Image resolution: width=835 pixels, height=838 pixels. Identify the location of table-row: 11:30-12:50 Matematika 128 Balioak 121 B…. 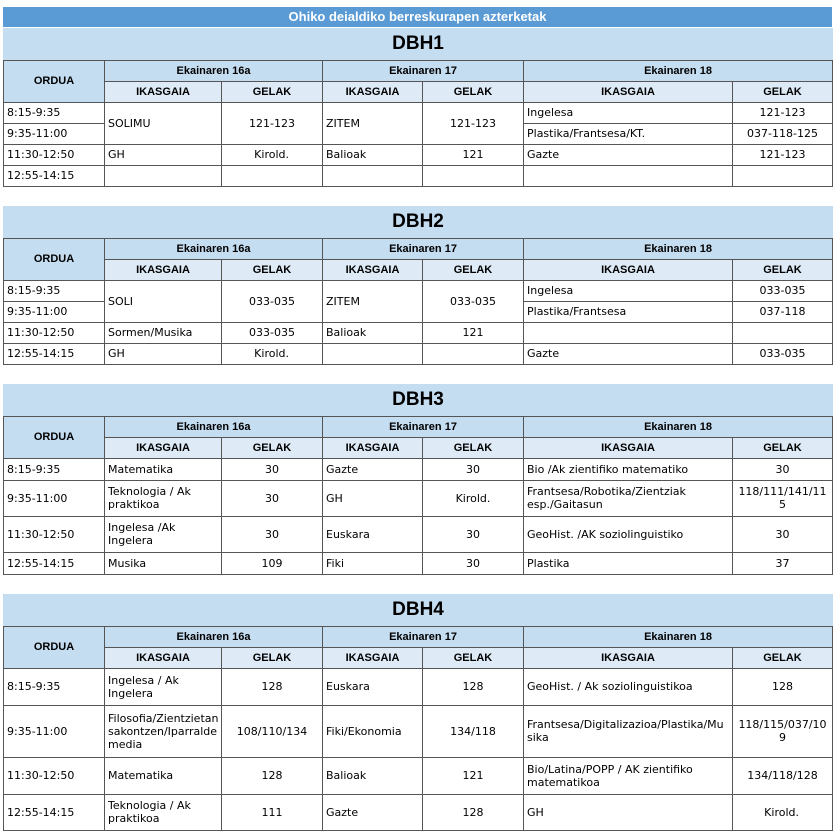
(418, 775).